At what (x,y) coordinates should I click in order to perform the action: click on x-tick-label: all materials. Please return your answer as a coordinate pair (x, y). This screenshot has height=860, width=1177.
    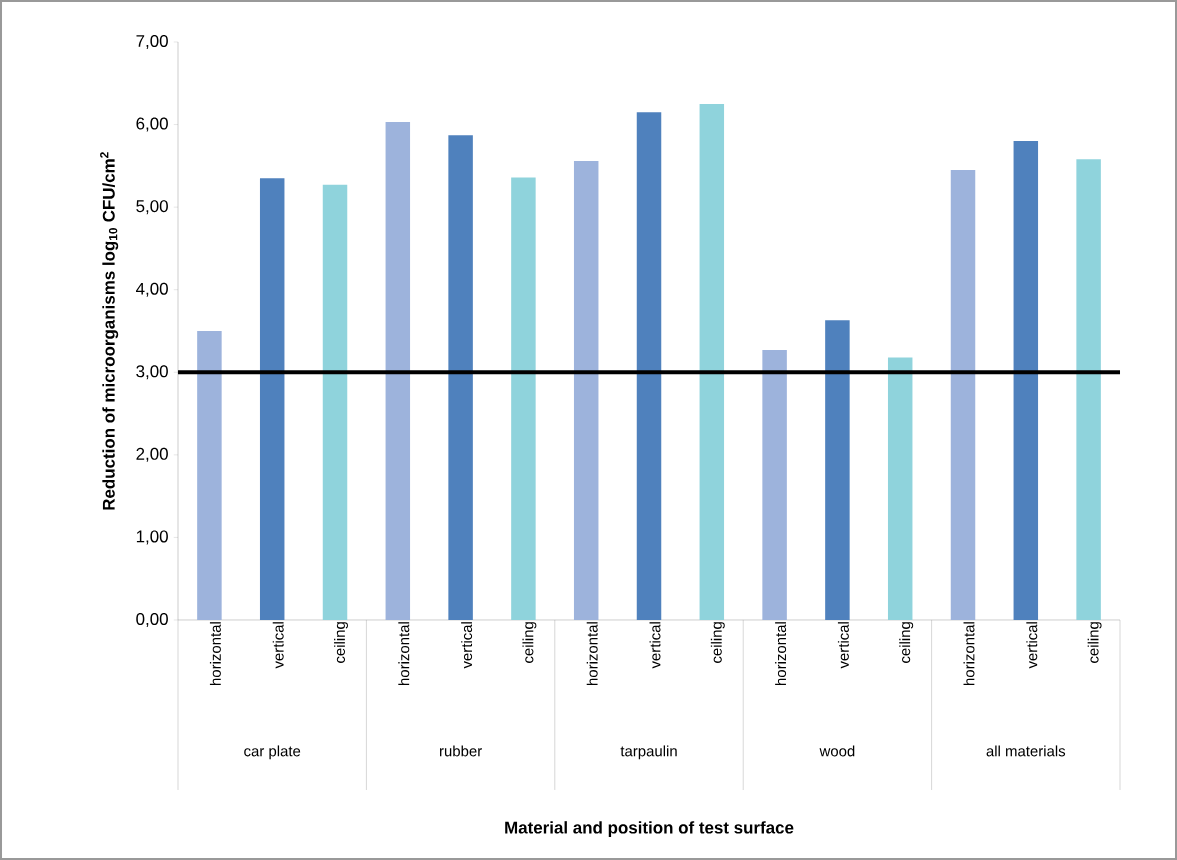
    Looking at the image, I should click on (1026, 751).